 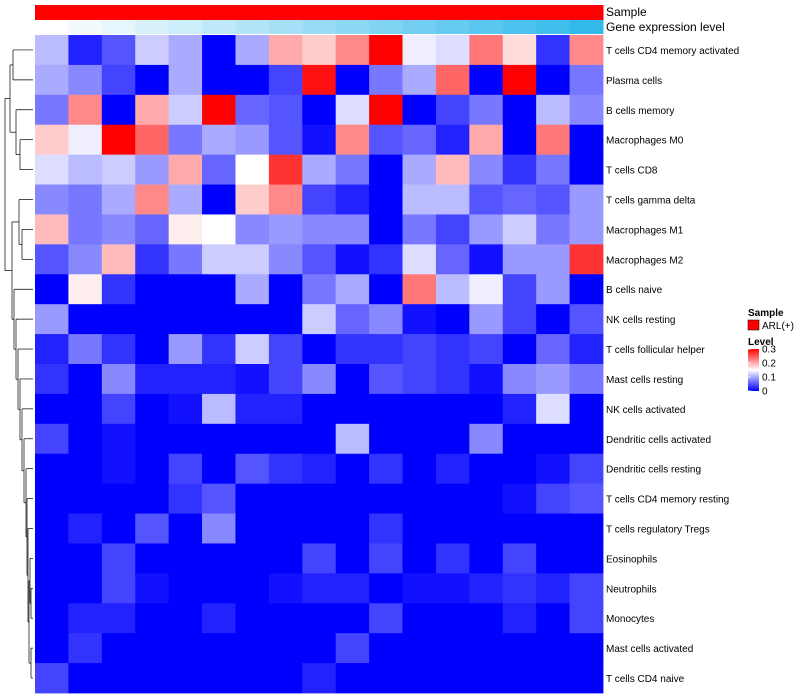 What do you see at coordinates (761, 342) in the screenshot?
I see `legend-level-title: Level` at bounding box center [761, 342].